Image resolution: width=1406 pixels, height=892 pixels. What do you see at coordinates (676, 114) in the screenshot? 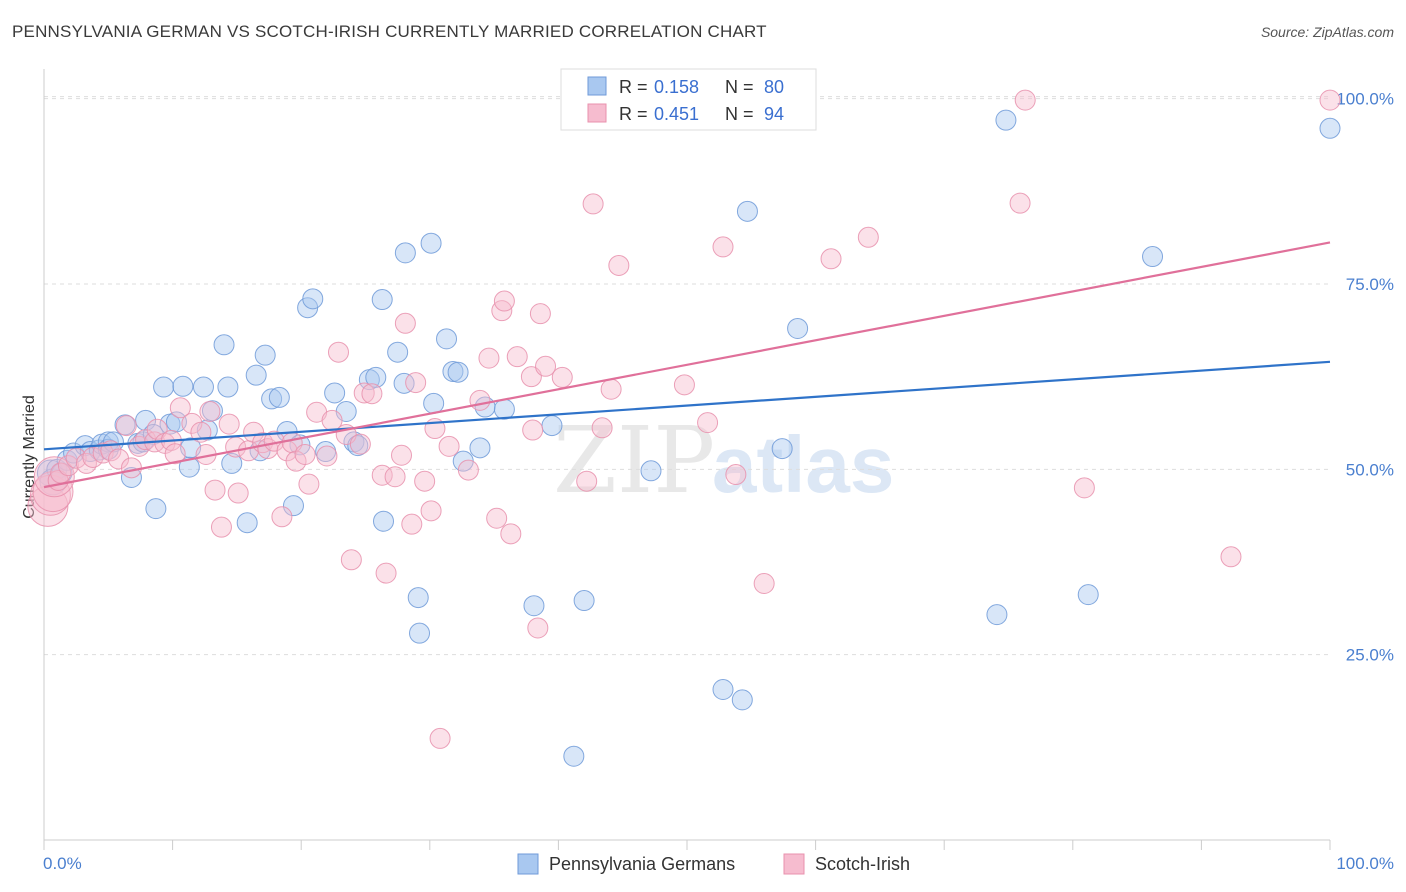
I see `legend-r-value-pink: 0.451` at bounding box center [676, 114].